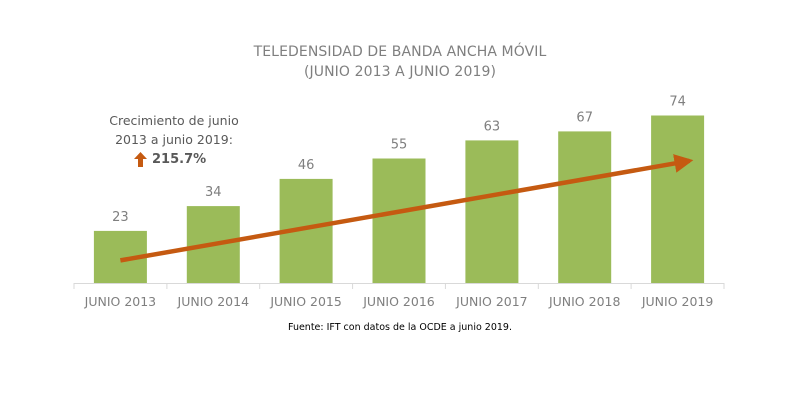 This screenshot has height=403, width=800. What do you see at coordinates (140, 159) in the screenshot?
I see `up-arrow-icon` at bounding box center [140, 159].